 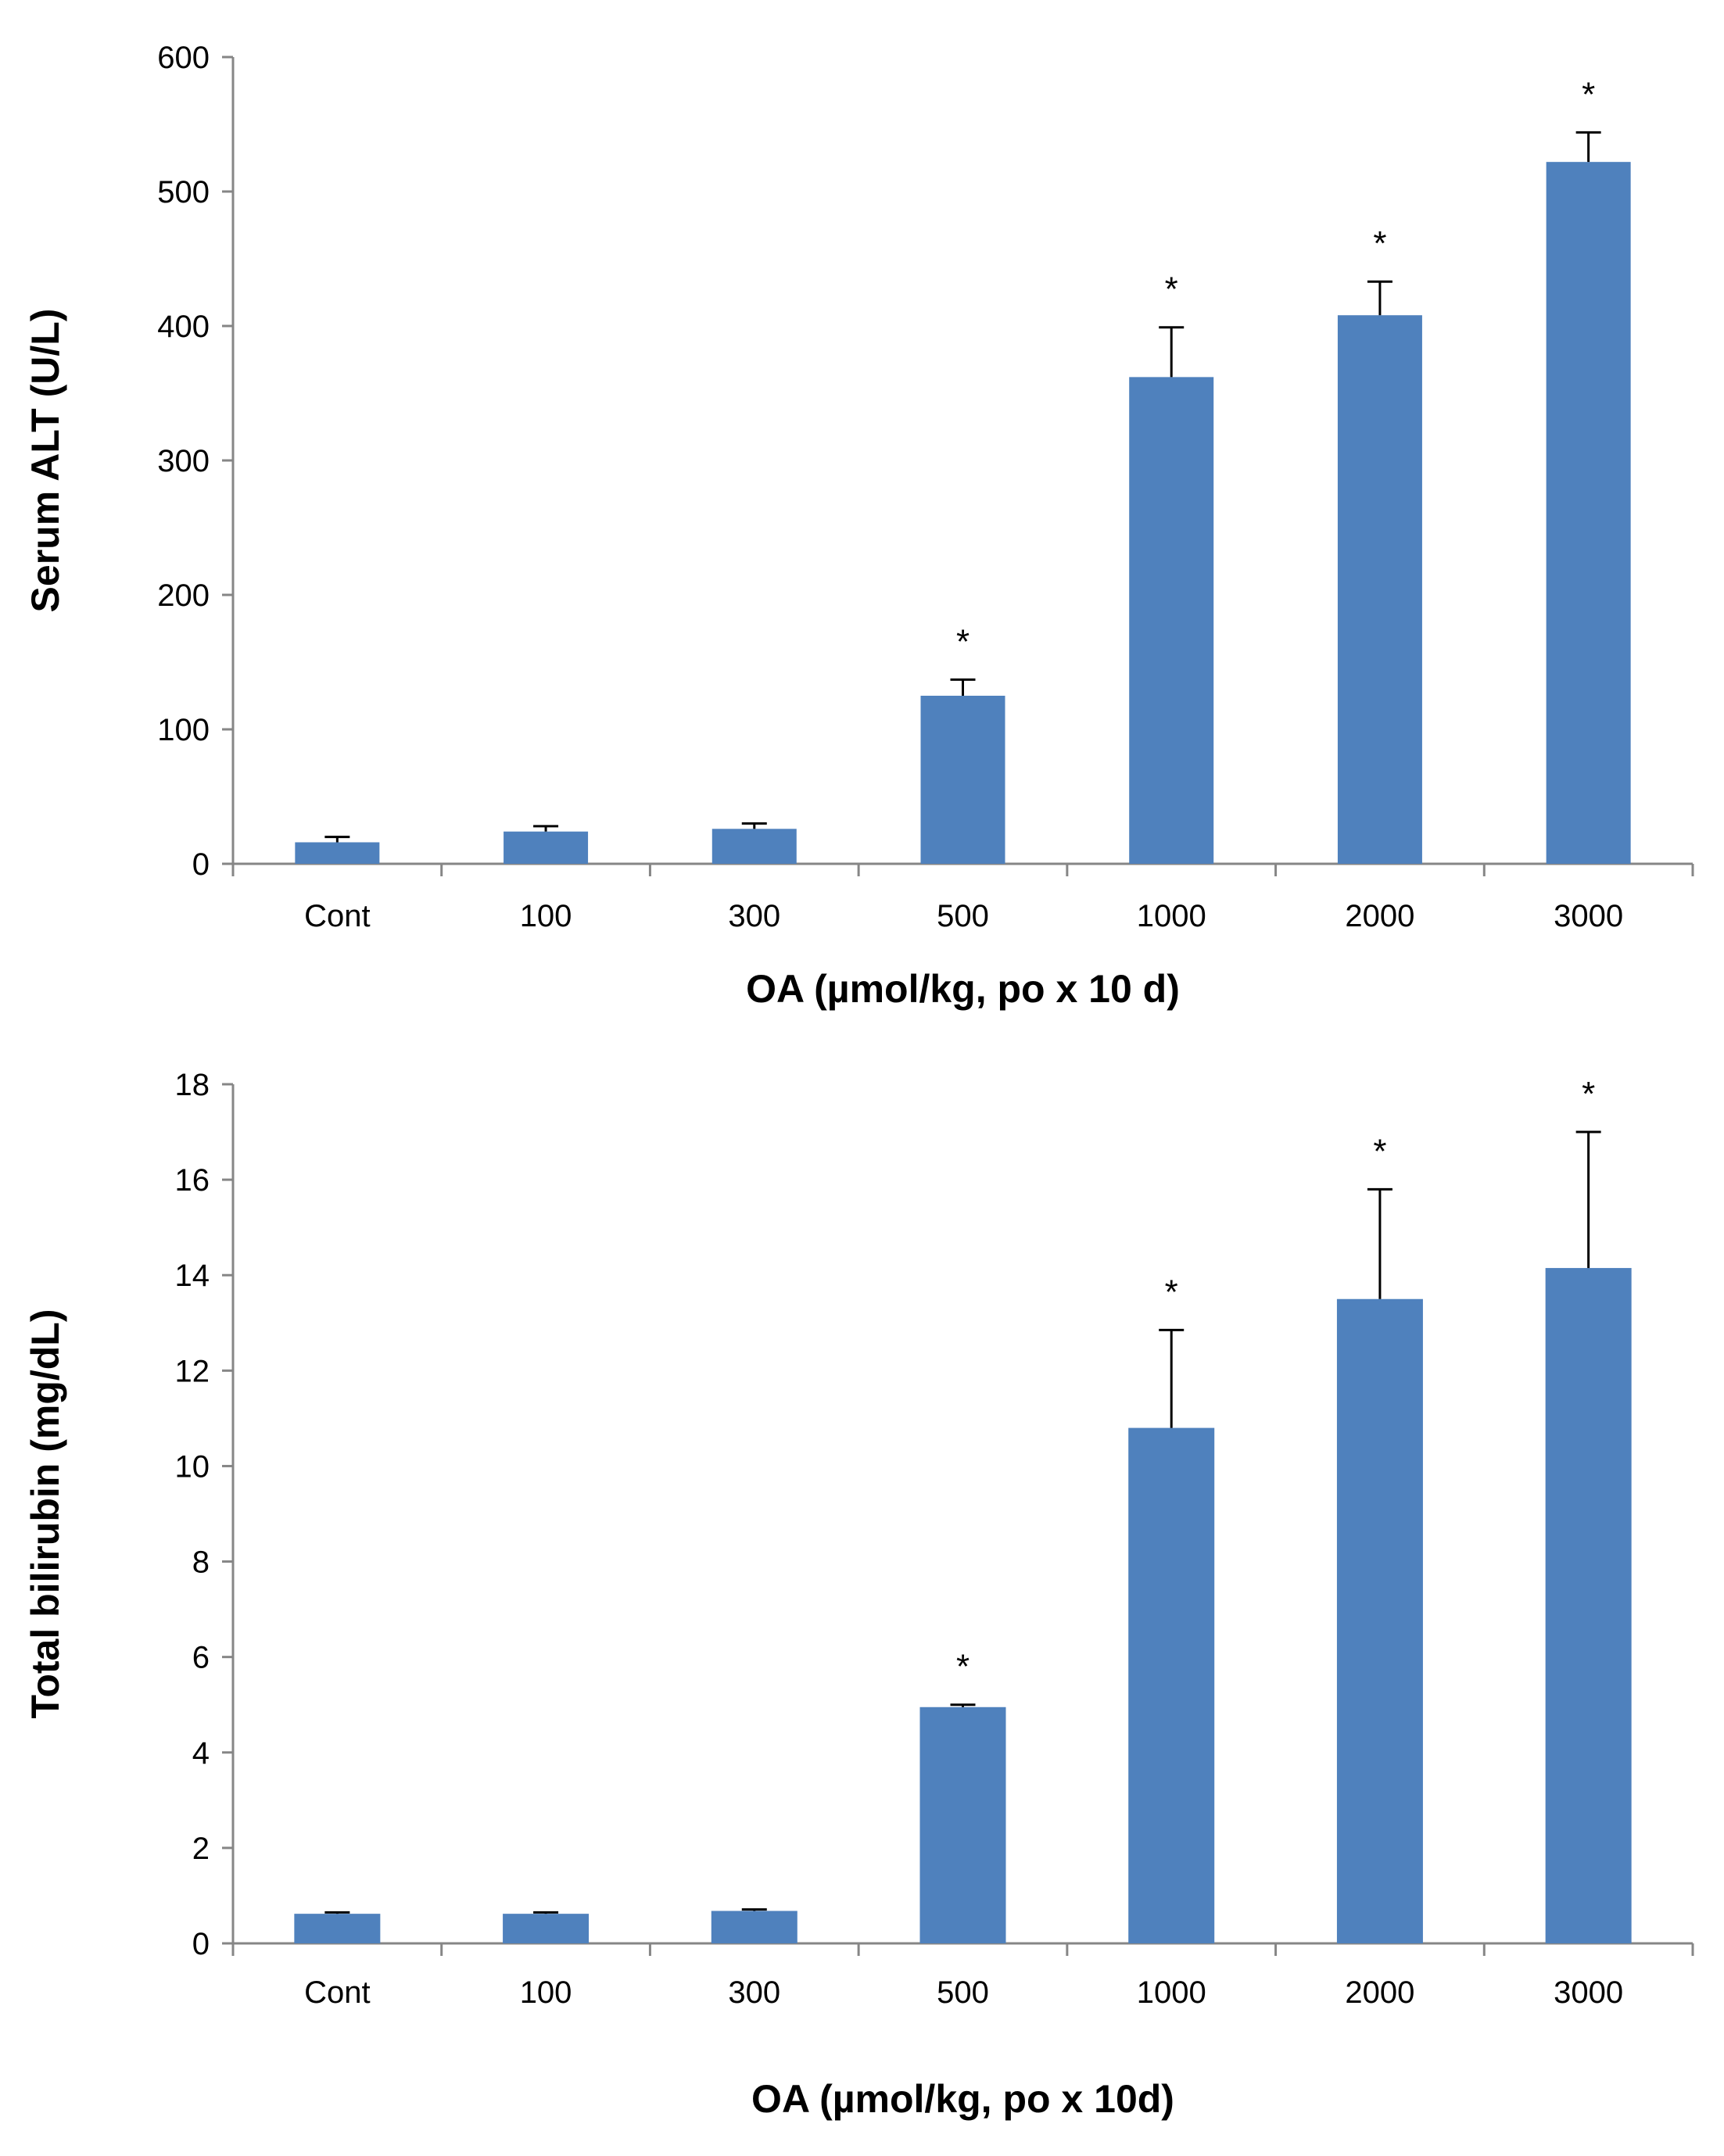 I want to click on x-axis-title: OA (µmol/kg, po x 10 d), so click(x=963, y=989).